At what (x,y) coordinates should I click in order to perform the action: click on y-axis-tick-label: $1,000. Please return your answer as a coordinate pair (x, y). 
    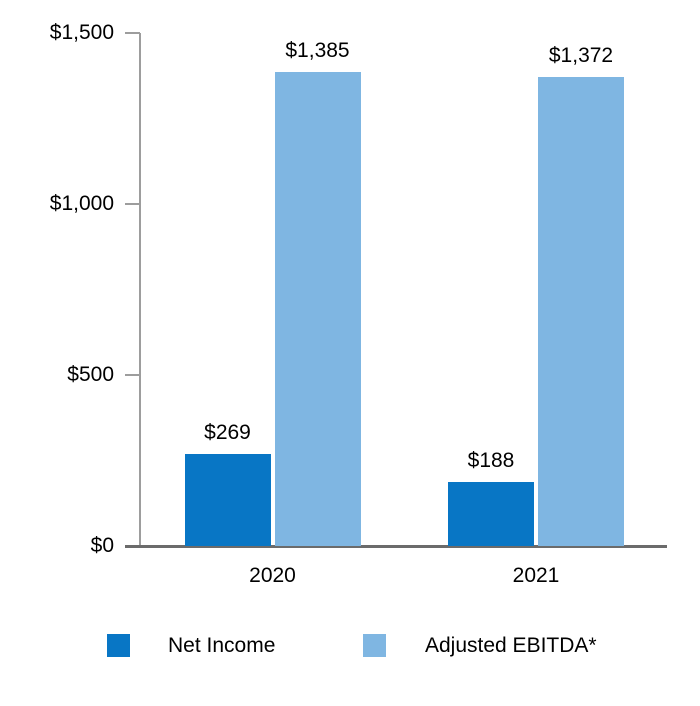
    Looking at the image, I should click on (81, 203).